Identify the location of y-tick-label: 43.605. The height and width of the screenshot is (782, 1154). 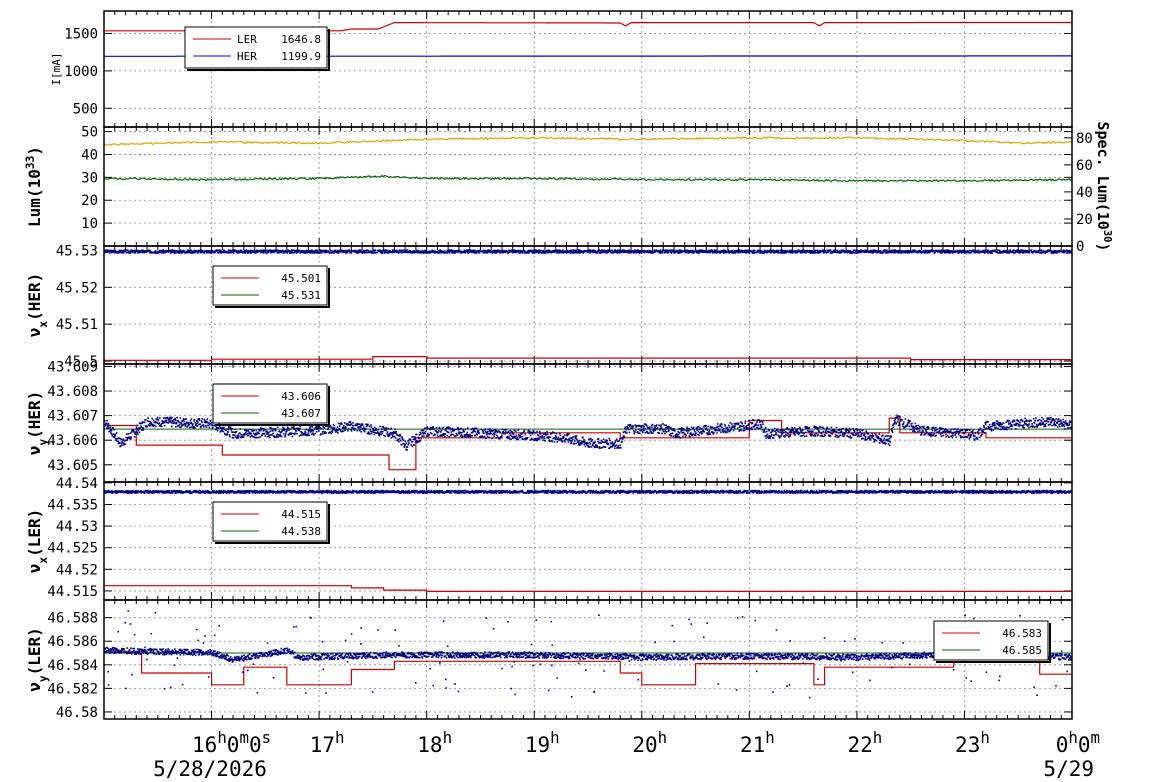
(72, 466).